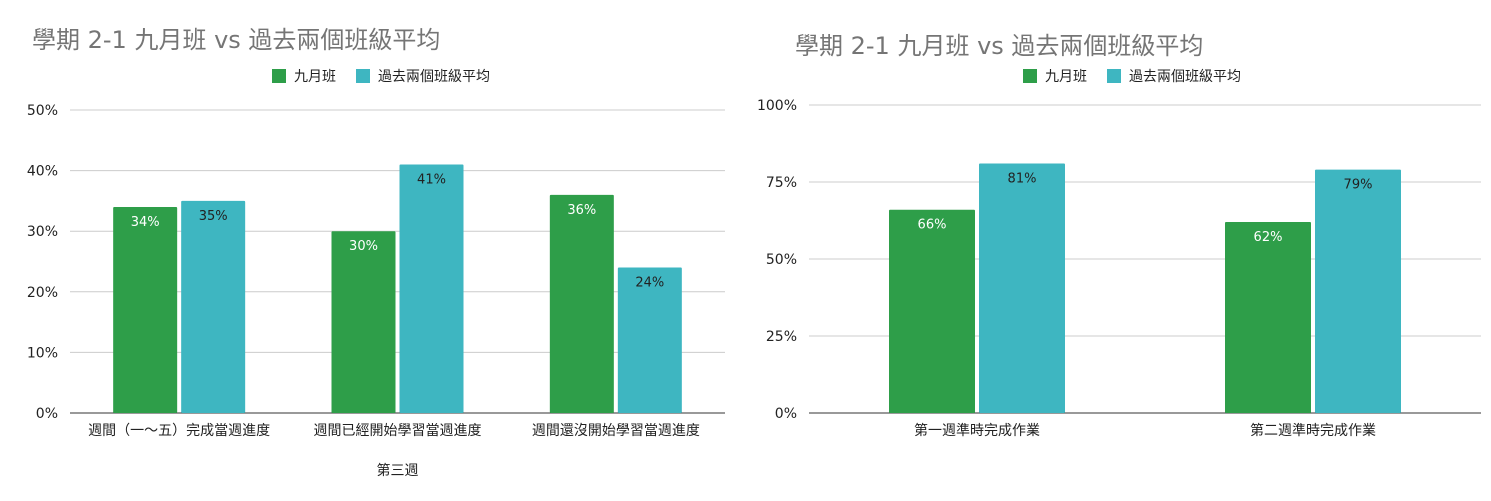 The width and height of the screenshot is (1491, 501). What do you see at coordinates (781, 183) in the screenshot?
I see `y-tick-label: 75%` at bounding box center [781, 183].